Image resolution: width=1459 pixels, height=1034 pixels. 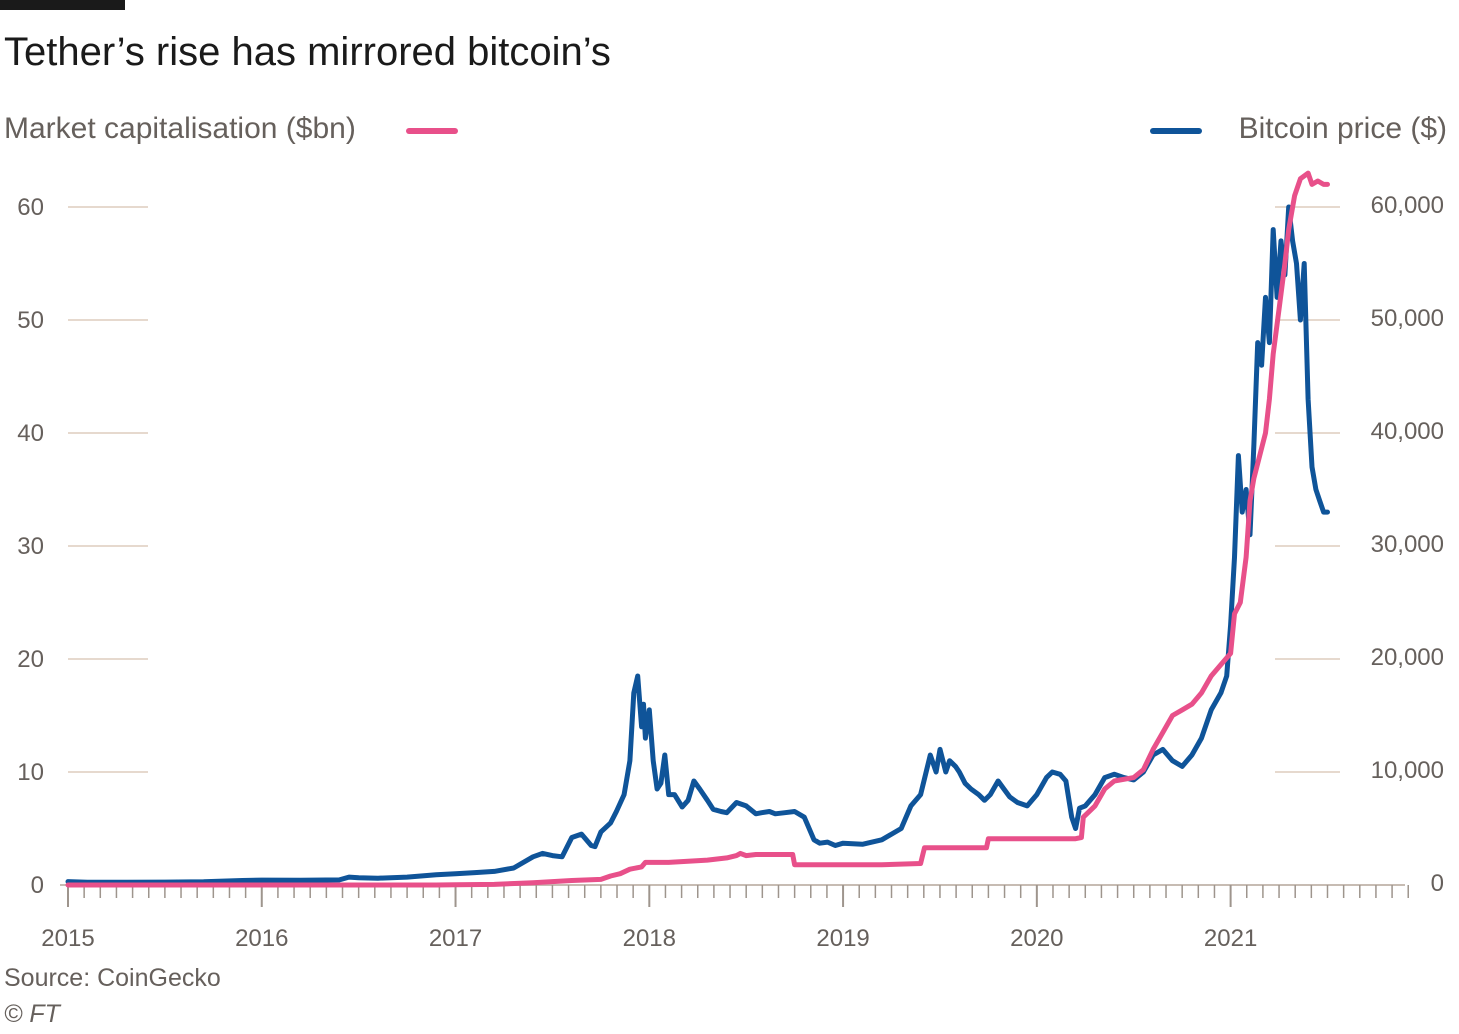 I want to click on left-tick-label: 20, so click(x=30, y=659).